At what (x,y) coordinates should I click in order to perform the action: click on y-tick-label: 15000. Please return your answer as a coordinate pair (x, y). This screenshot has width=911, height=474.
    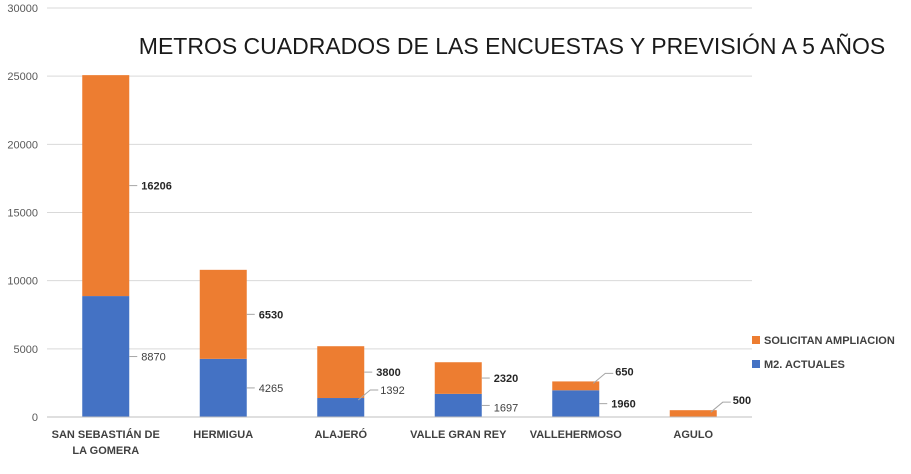
    Looking at the image, I should click on (22, 214).